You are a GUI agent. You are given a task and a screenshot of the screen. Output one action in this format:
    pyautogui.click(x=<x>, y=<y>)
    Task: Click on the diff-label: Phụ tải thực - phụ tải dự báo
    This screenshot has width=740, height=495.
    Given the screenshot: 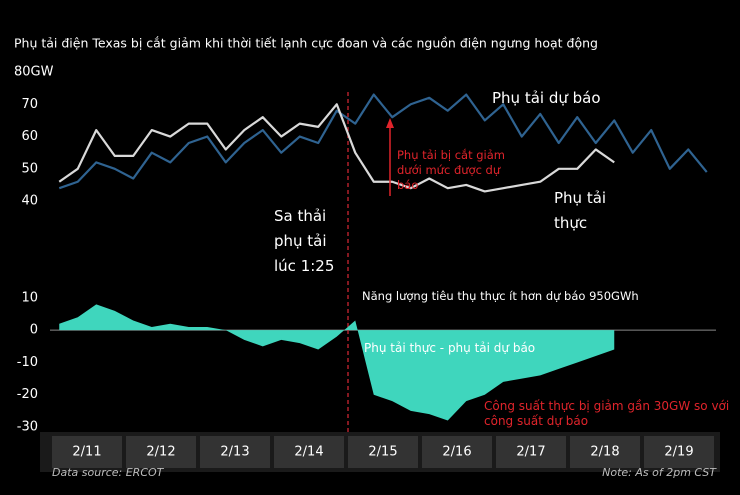 What is the action you would take?
    pyautogui.click(x=450, y=348)
    